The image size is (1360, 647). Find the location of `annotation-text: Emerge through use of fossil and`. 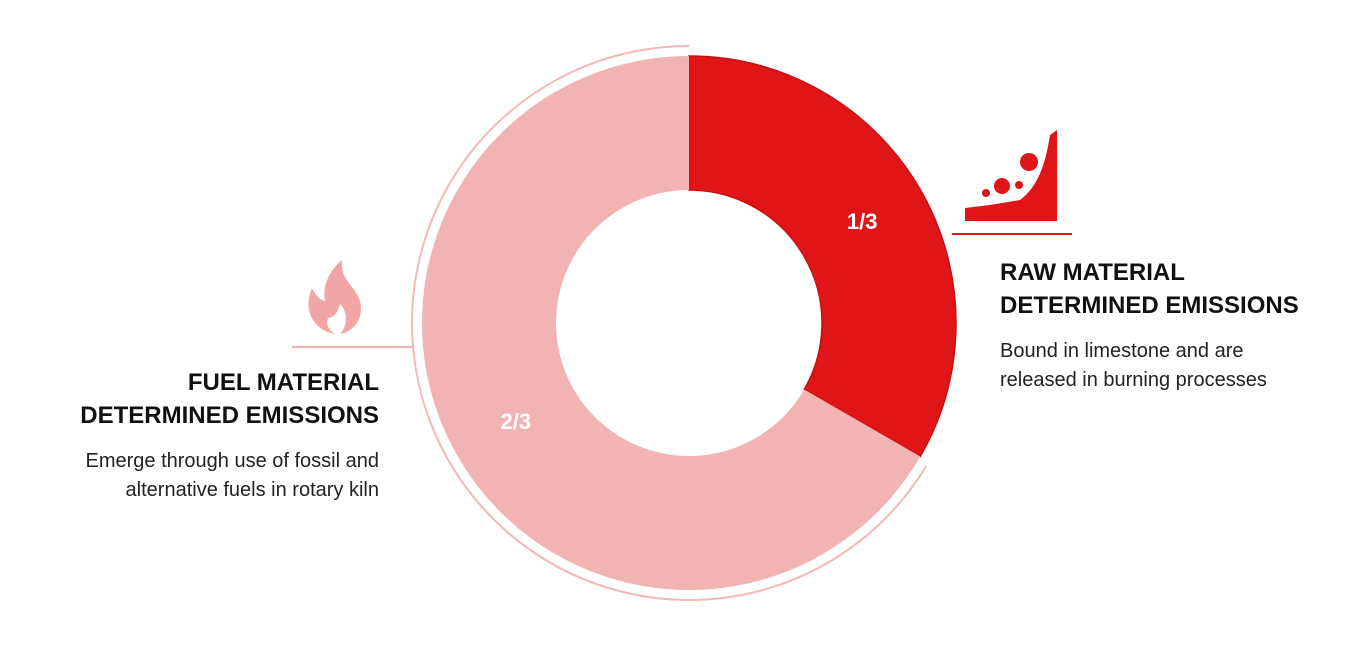

annotation-text: Emerge through use of fossil and is located at coordinates (232, 461).